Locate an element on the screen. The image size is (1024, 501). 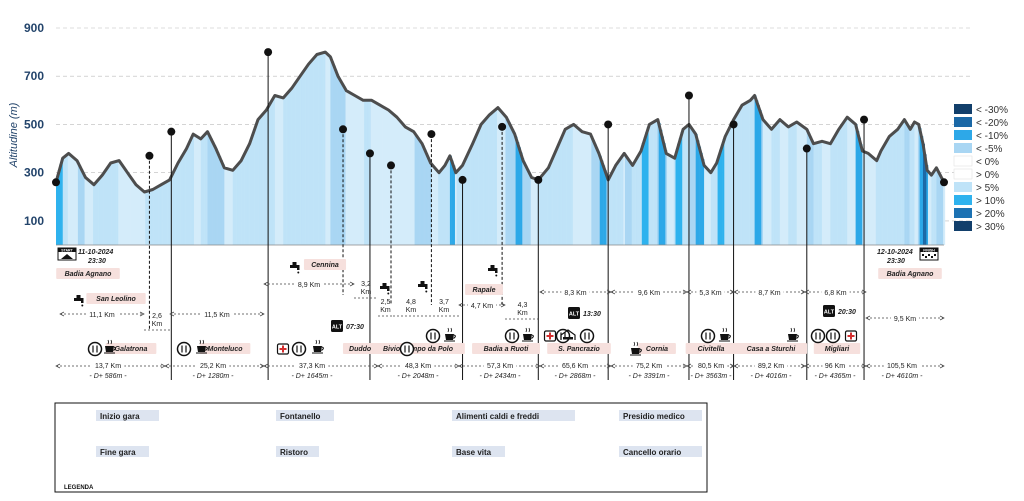
icon-text: ALT is located at coordinates (337, 327).